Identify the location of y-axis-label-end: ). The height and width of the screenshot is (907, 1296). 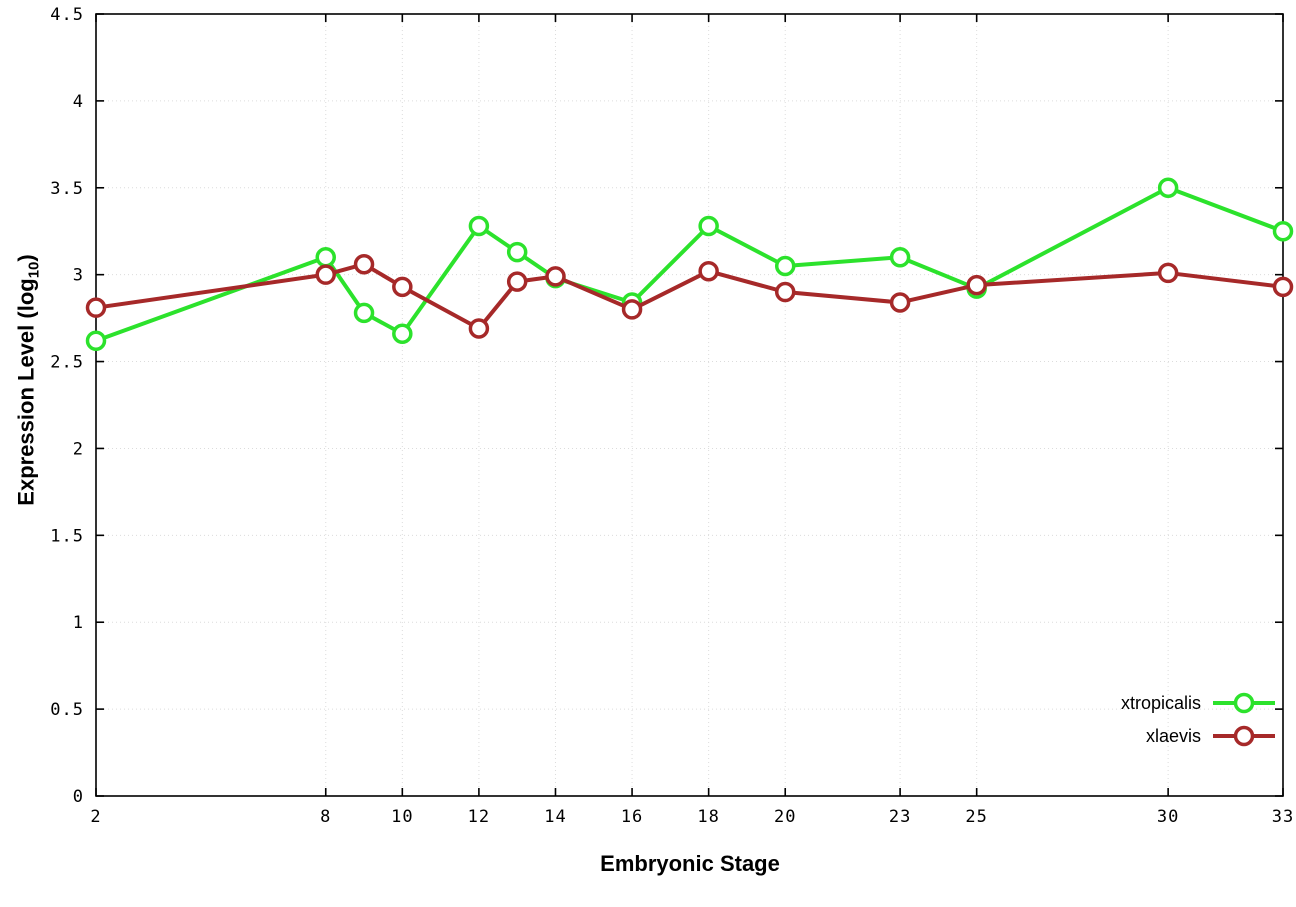
(26, 258).